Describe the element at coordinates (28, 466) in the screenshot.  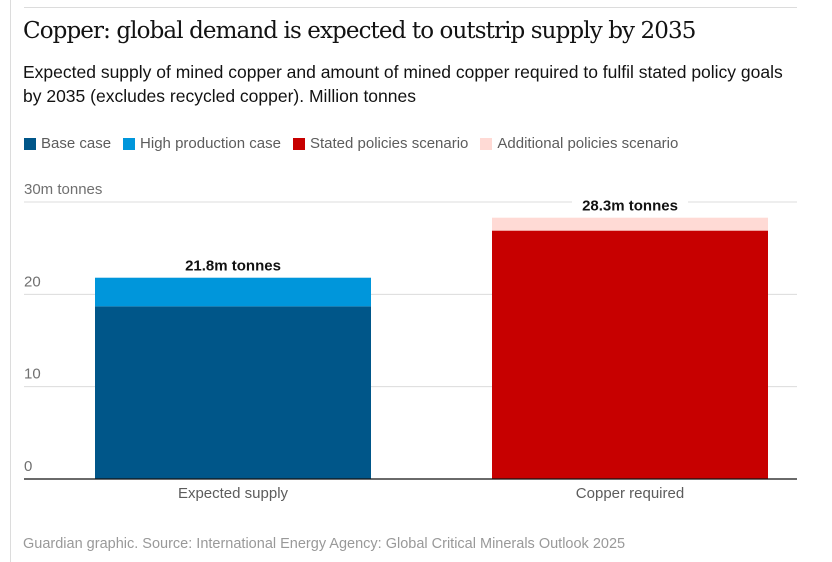
I see `y-tick-label: 0` at that location.